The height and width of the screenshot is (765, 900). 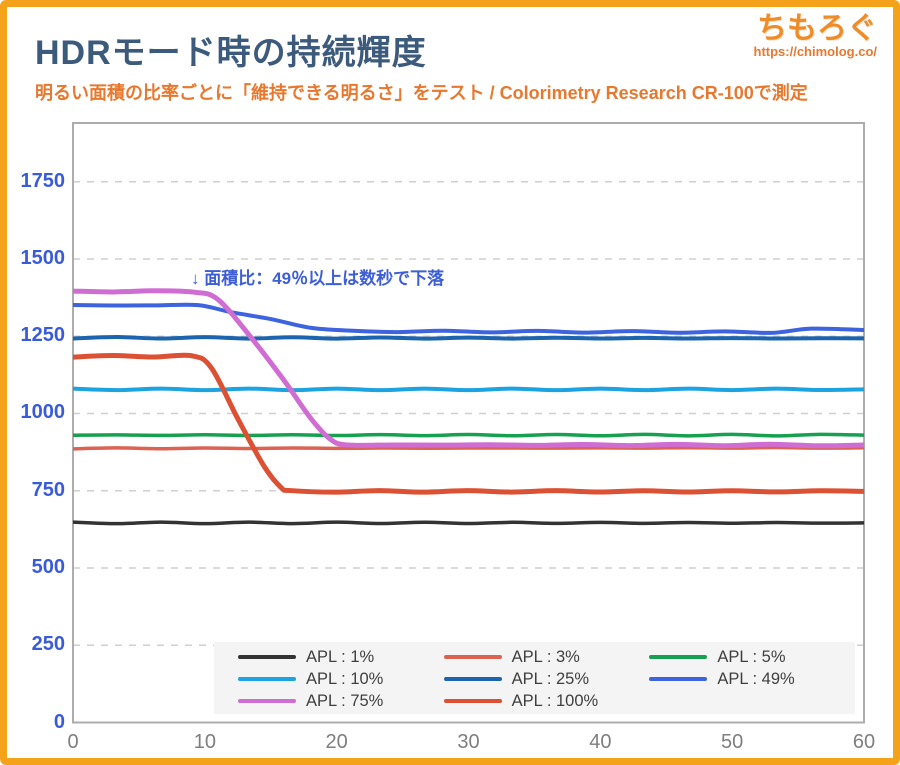 I want to click on legend-item-apl-25: APL : 25%, so click(x=546, y=679).